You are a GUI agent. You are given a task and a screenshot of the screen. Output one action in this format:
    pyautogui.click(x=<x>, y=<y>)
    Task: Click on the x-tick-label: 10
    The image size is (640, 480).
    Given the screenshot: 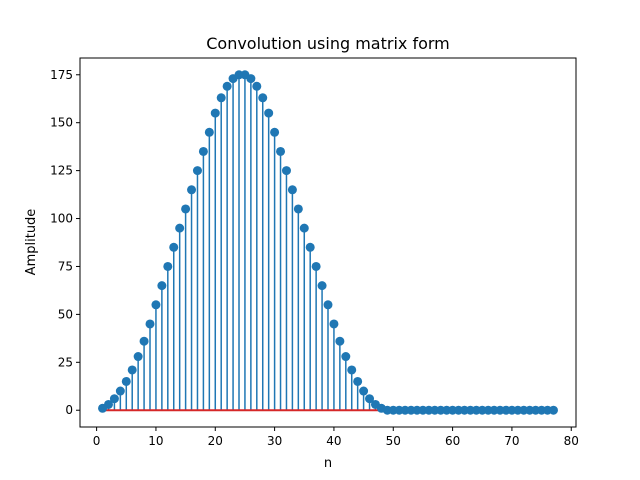 What is the action you would take?
    pyautogui.click(x=155, y=441)
    